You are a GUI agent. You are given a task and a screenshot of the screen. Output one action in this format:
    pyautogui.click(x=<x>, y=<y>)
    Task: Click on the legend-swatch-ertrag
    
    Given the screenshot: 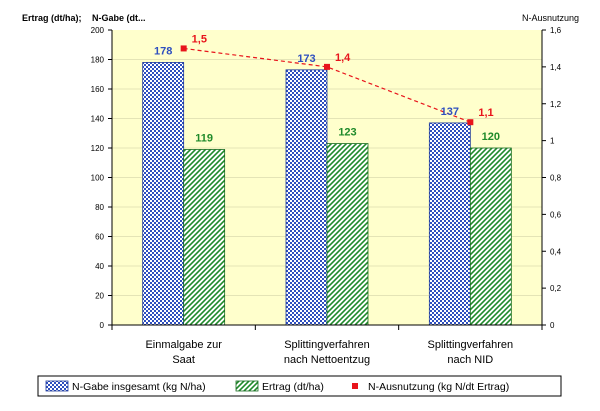 What is the action you would take?
    pyautogui.click(x=247, y=386)
    